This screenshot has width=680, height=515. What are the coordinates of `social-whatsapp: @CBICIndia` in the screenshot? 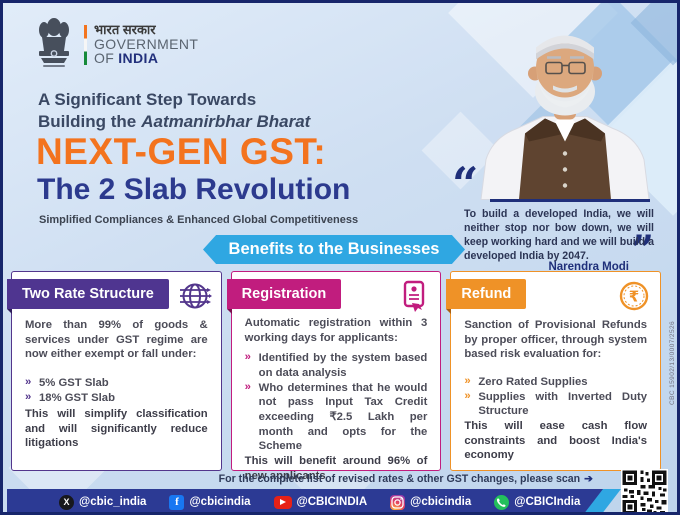 It's located at (537, 502).